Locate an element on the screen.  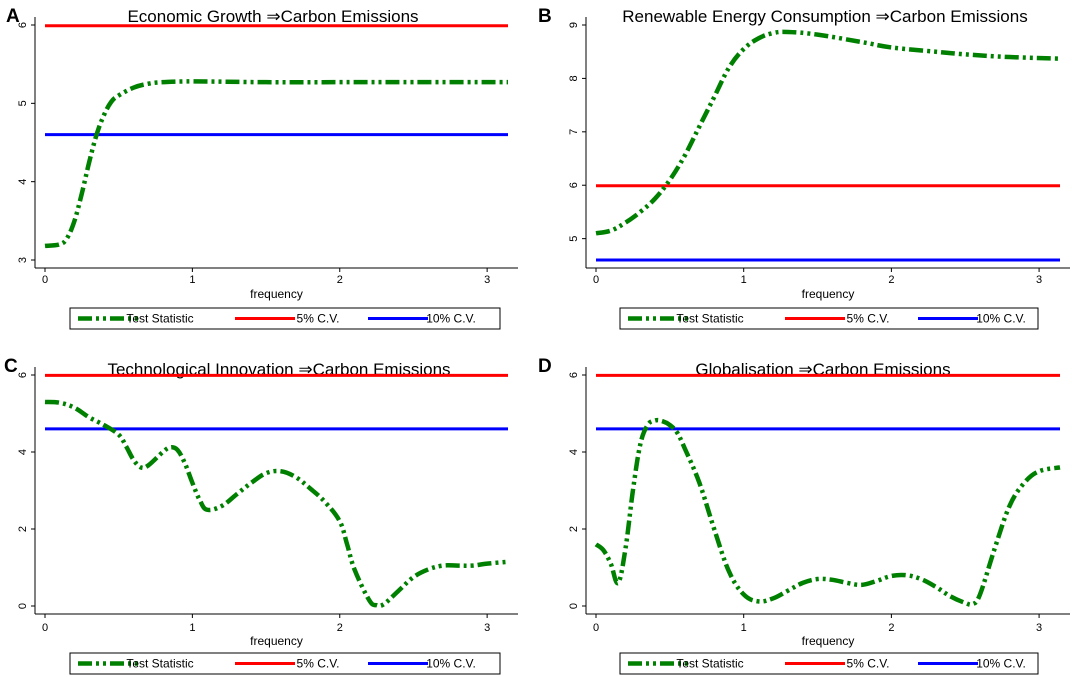
panel-c-panel-label: C is located at coordinates (11, 366).